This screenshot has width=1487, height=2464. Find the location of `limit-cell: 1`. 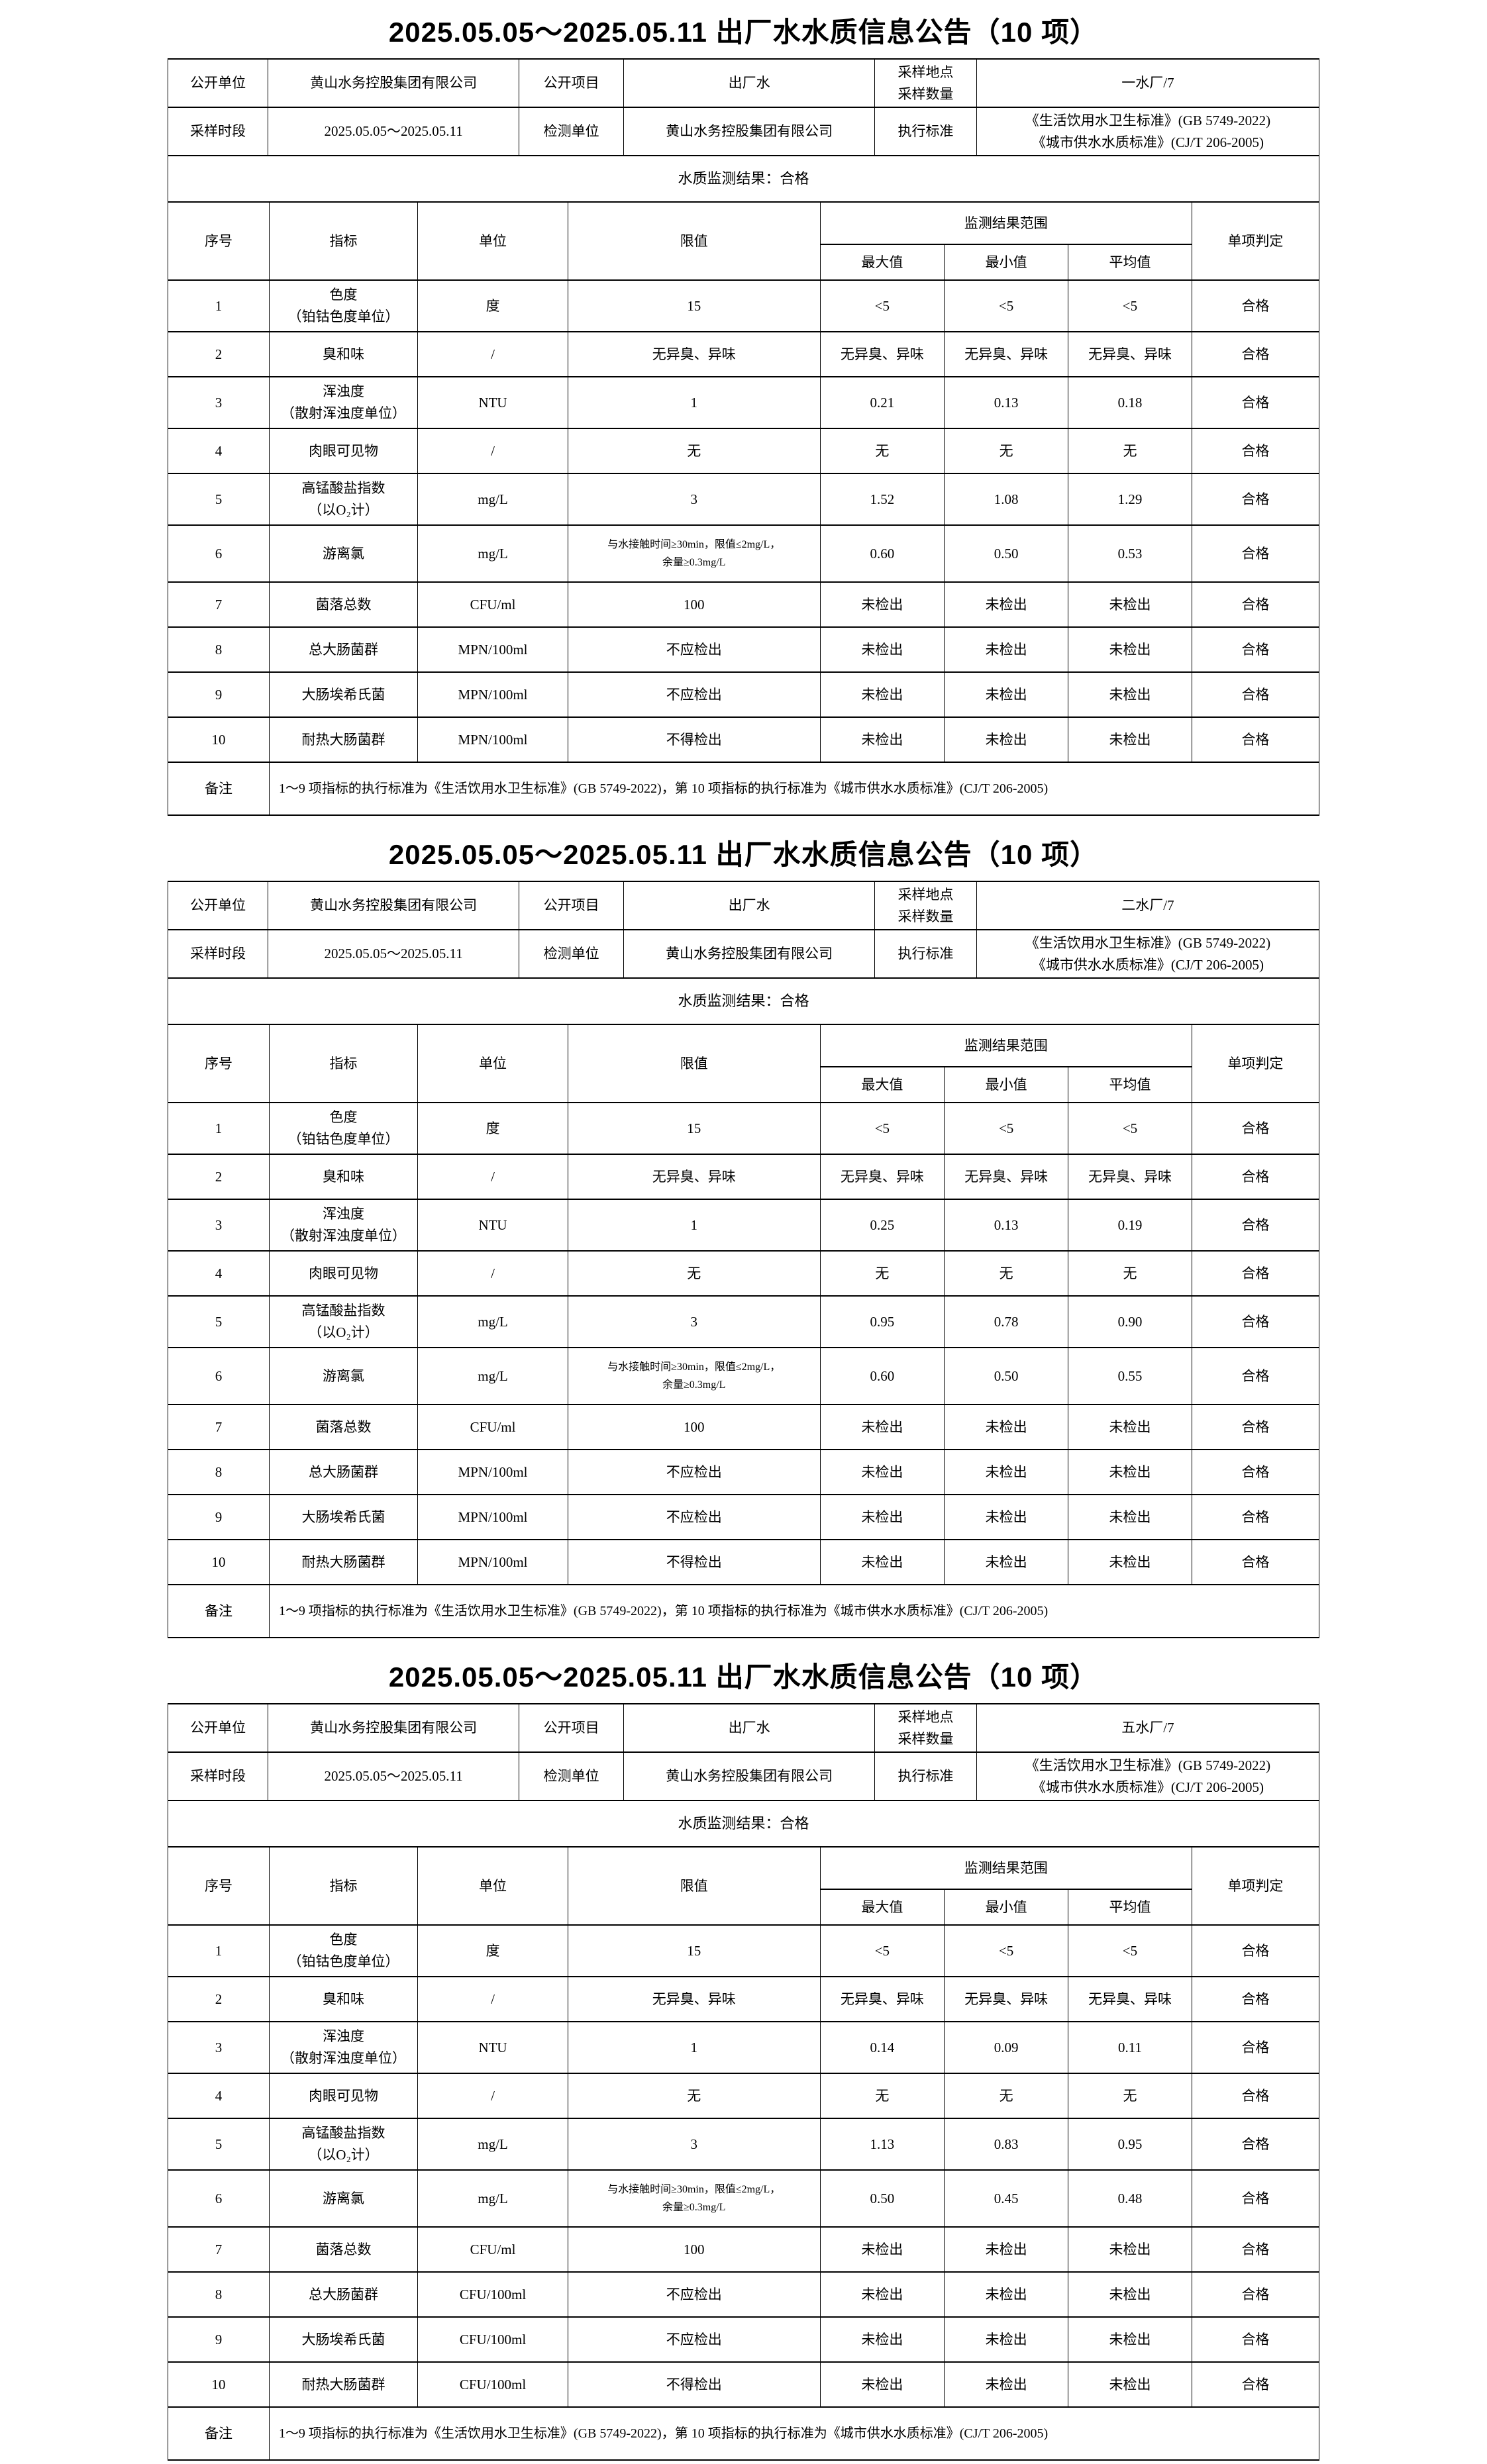

limit-cell: 1 is located at coordinates (694, 1225).